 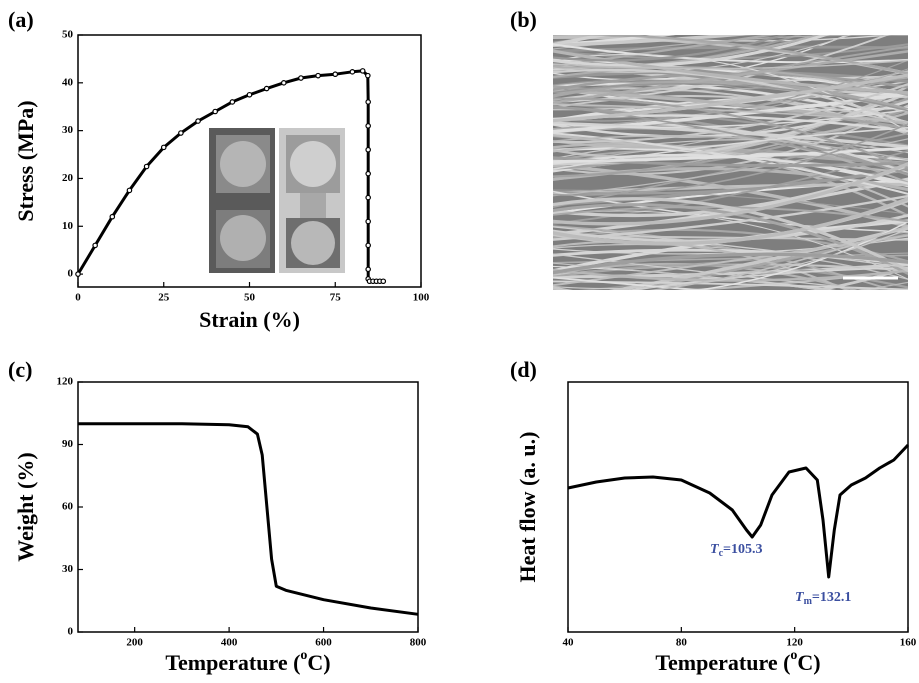 What do you see at coordinates (68, 507) in the screenshot?
I see `y-tick-label: 60` at bounding box center [68, 507].